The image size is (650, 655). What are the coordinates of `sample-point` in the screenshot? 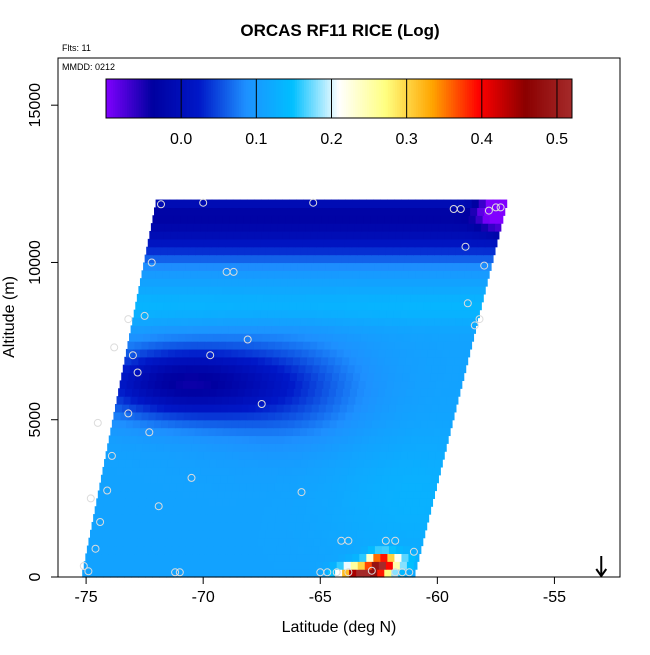 It's located at (90, 498).